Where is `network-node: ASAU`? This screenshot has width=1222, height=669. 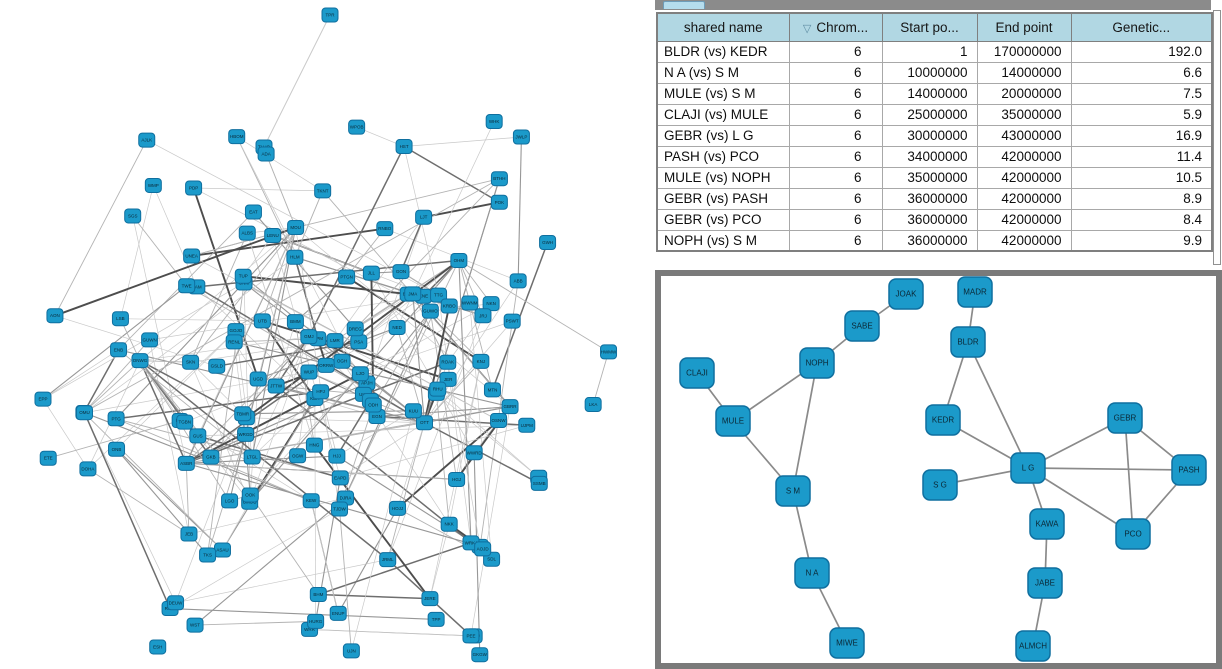
network-node: ASAU is located at coordinates (222, 550).